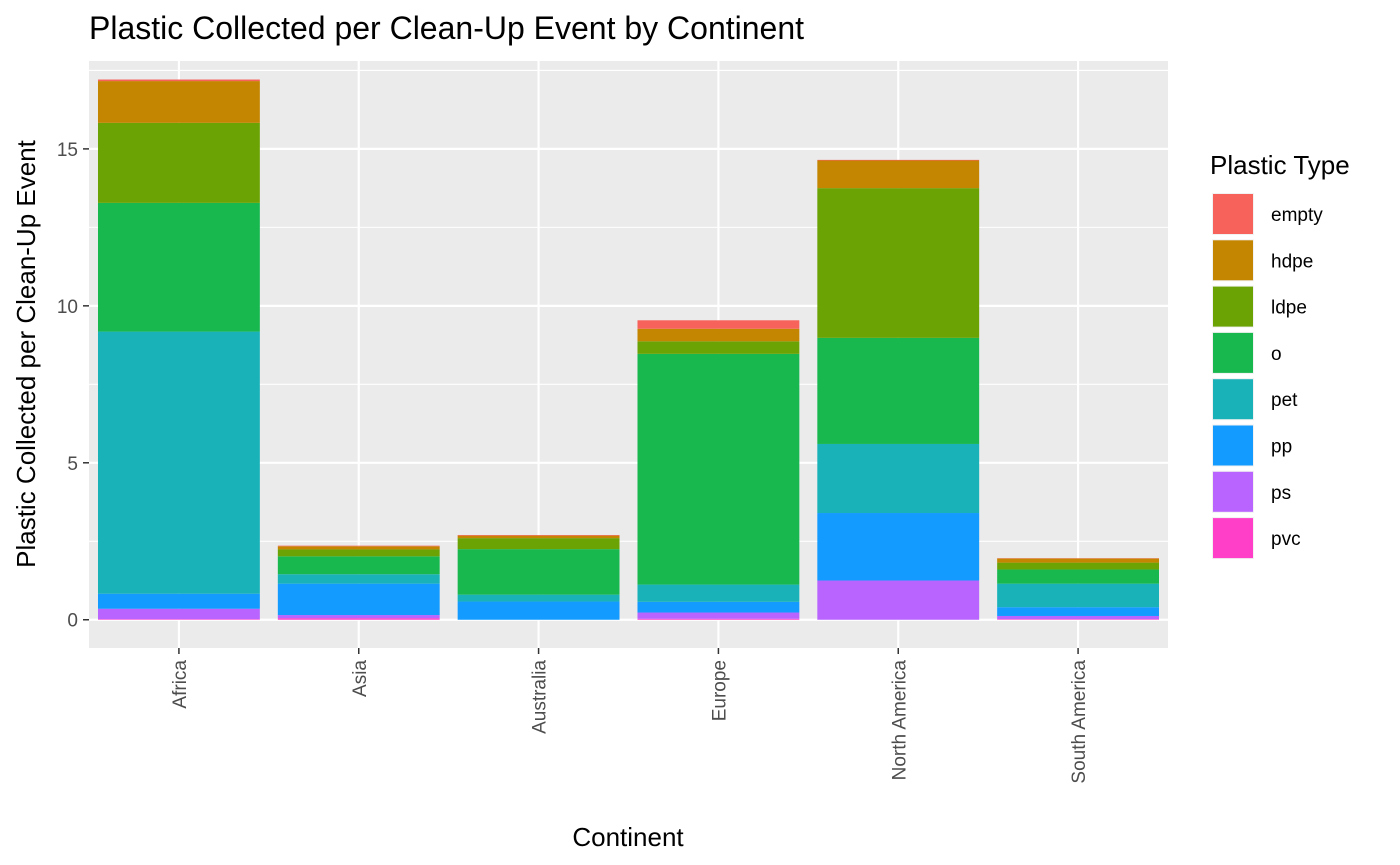 The height and width of the screenshot is (865, 1400). I want to click on y-axis-title: Plastic Collected per Clean-Up Event, so click(26, 353).